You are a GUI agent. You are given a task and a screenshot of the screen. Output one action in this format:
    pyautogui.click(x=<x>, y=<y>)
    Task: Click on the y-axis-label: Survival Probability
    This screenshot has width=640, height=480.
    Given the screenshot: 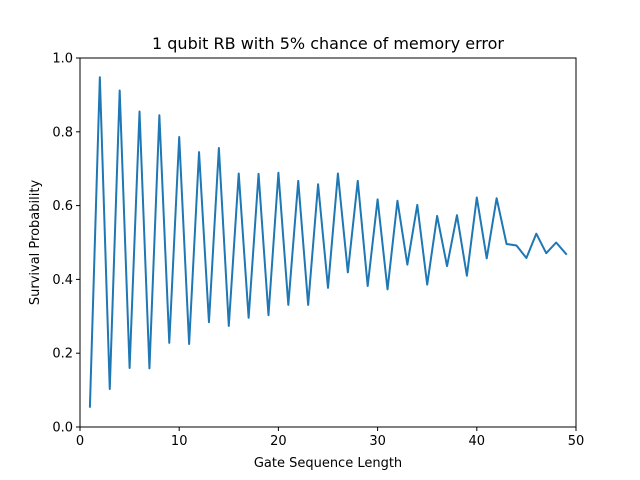 What is the action you would take?
    pyautogui.click(x=35, y=243)
    